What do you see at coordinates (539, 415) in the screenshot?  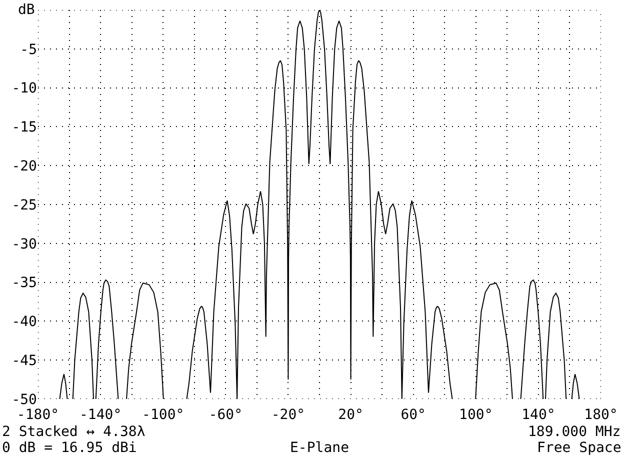 I see `x-tick-label: 140°` at bounding box center [539, 415].